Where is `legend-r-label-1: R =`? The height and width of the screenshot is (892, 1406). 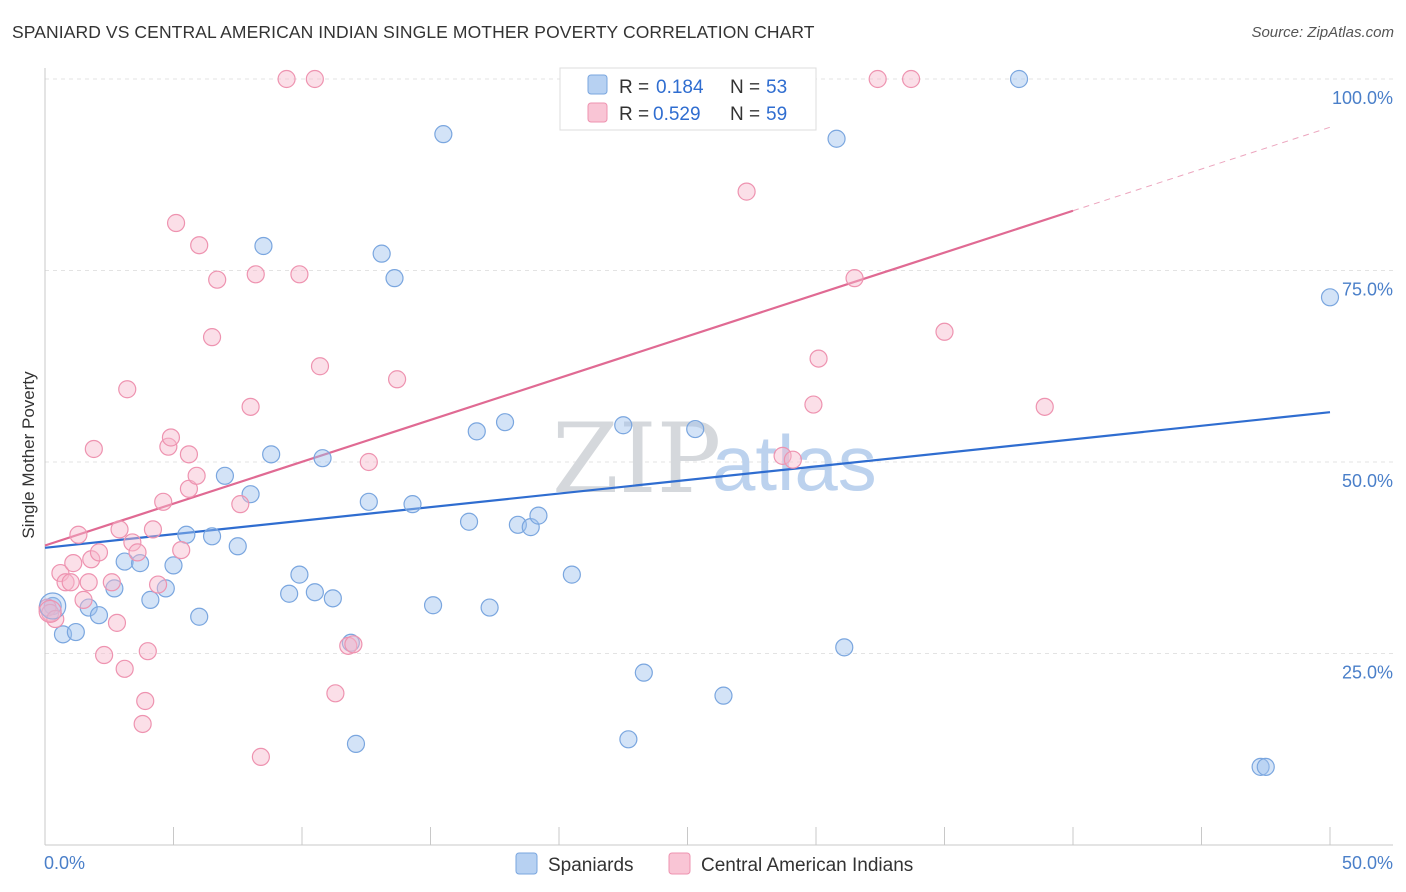 legend-r-label-1: R = is located at coordinates (634, 87).